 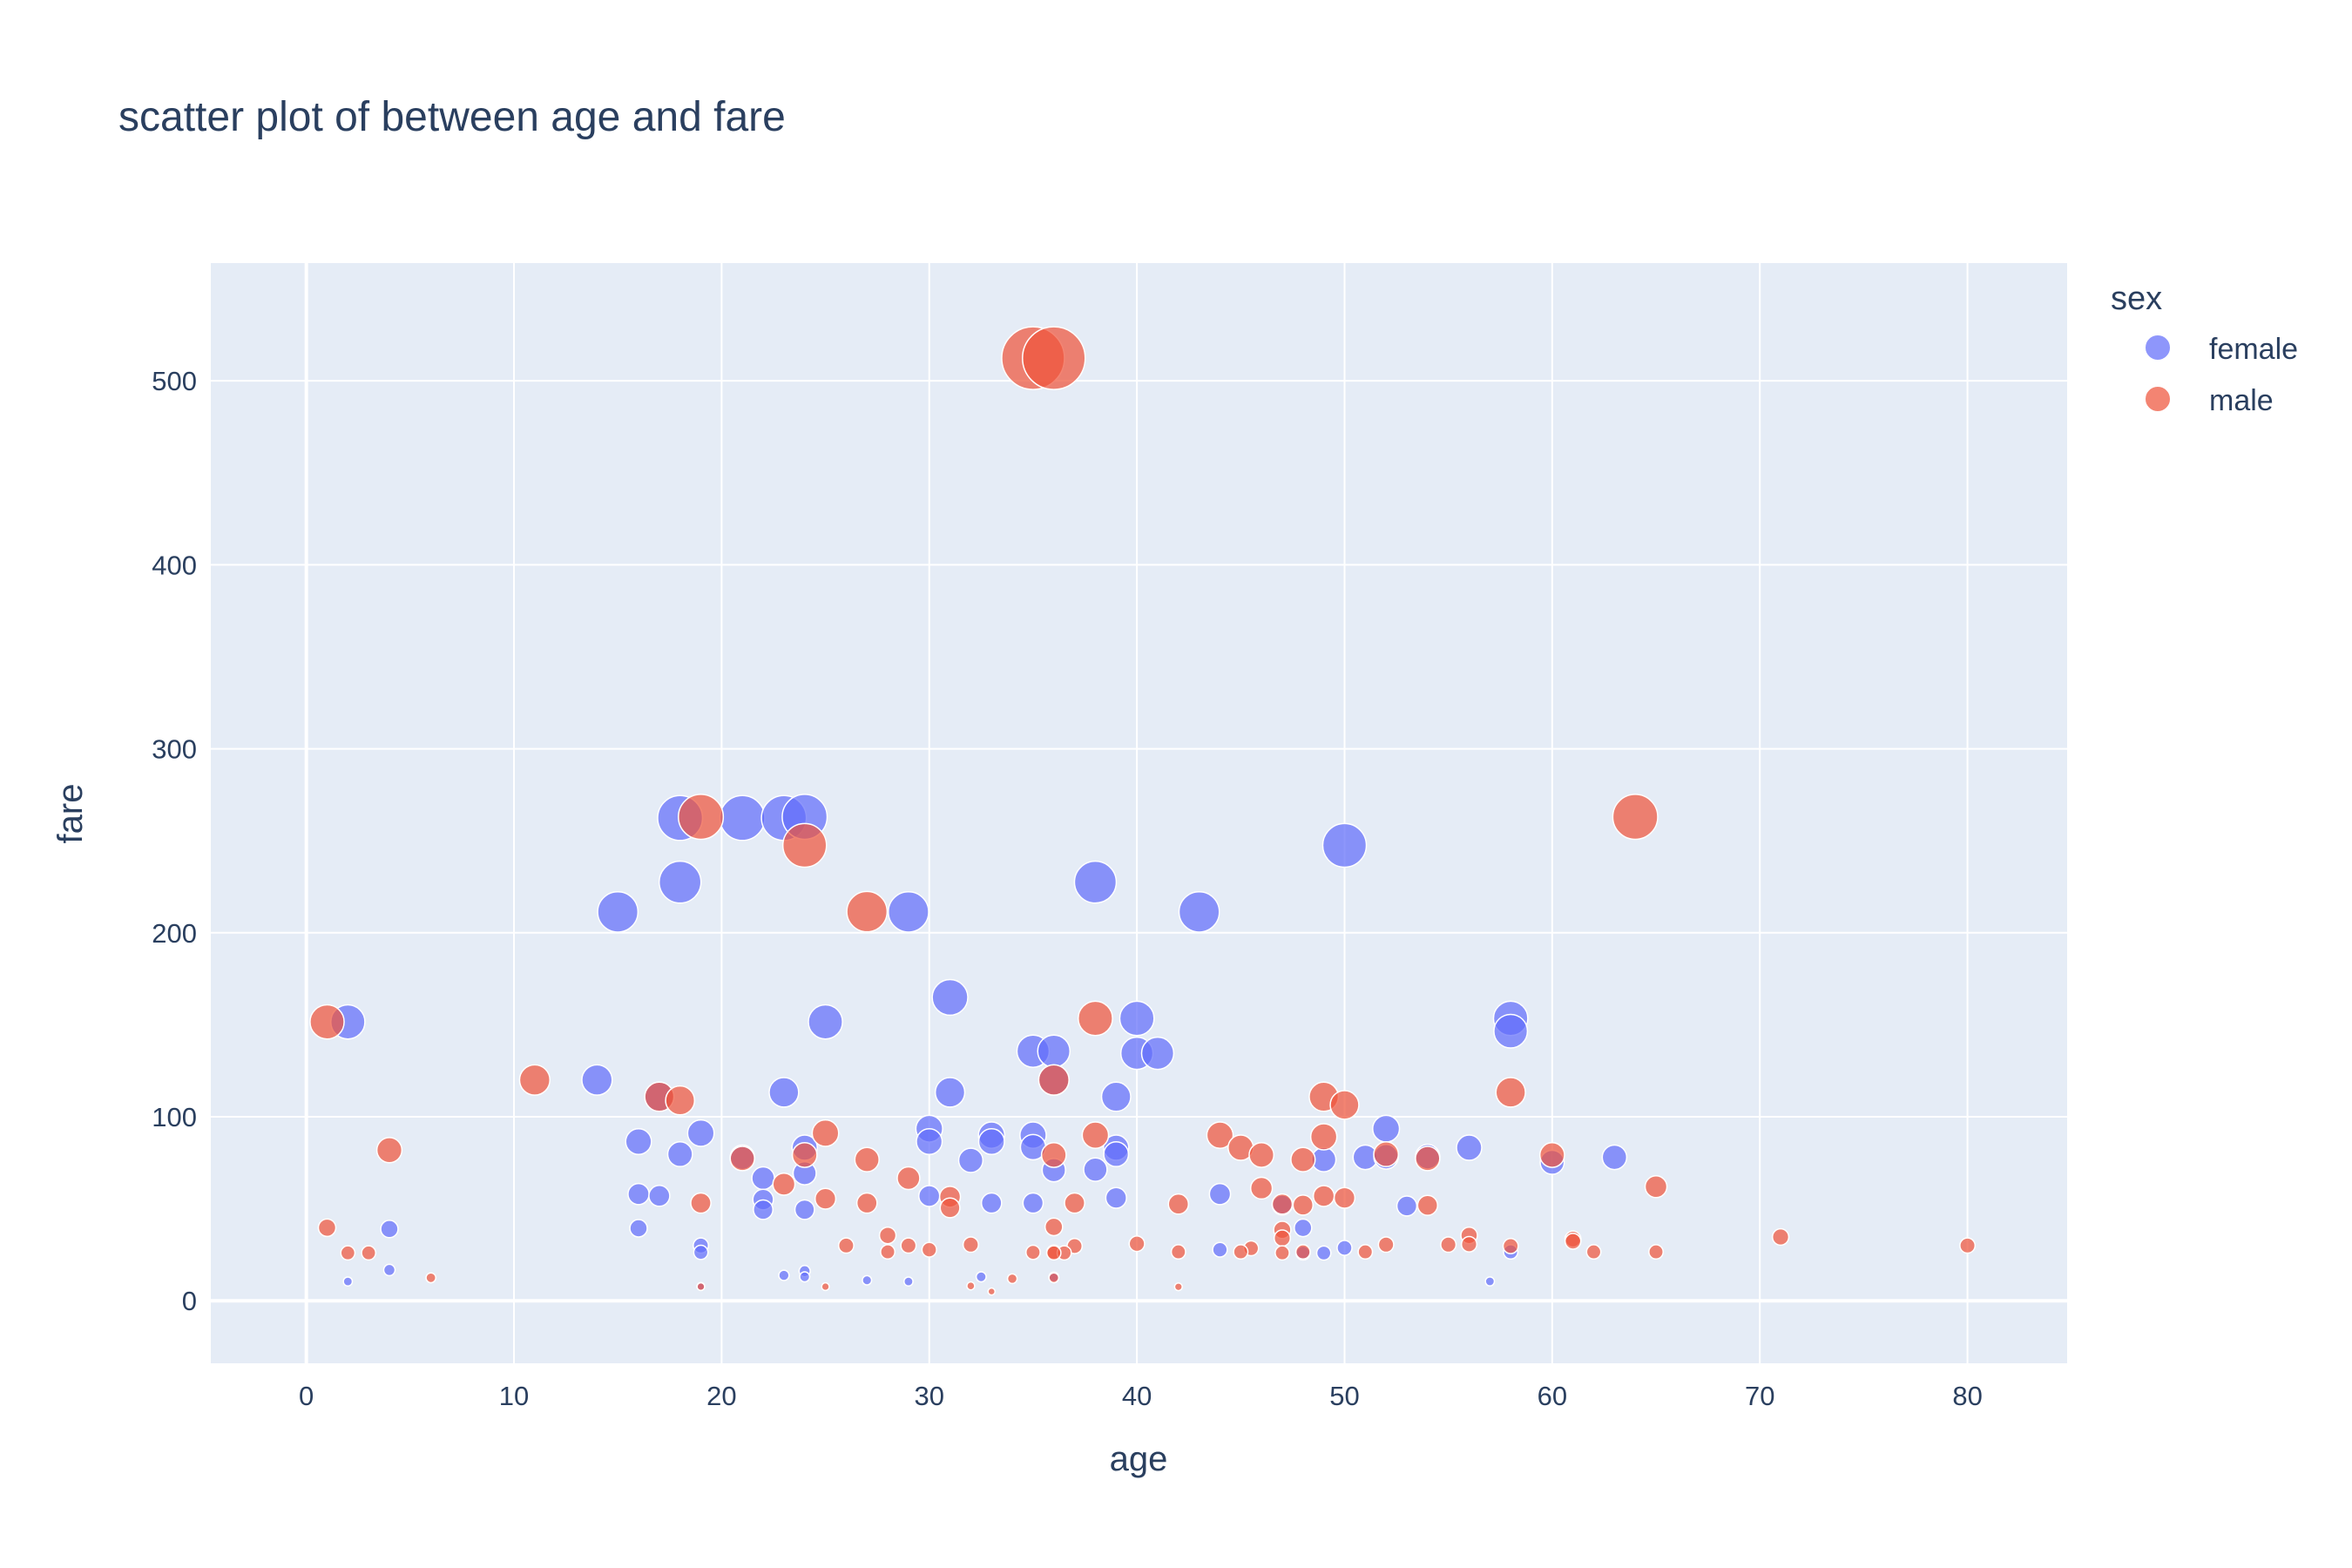 What do you see at coordinates (189, 1301) in the screenshot?
I see `y-tick-label: 0` at bounding box center [189, 1301].